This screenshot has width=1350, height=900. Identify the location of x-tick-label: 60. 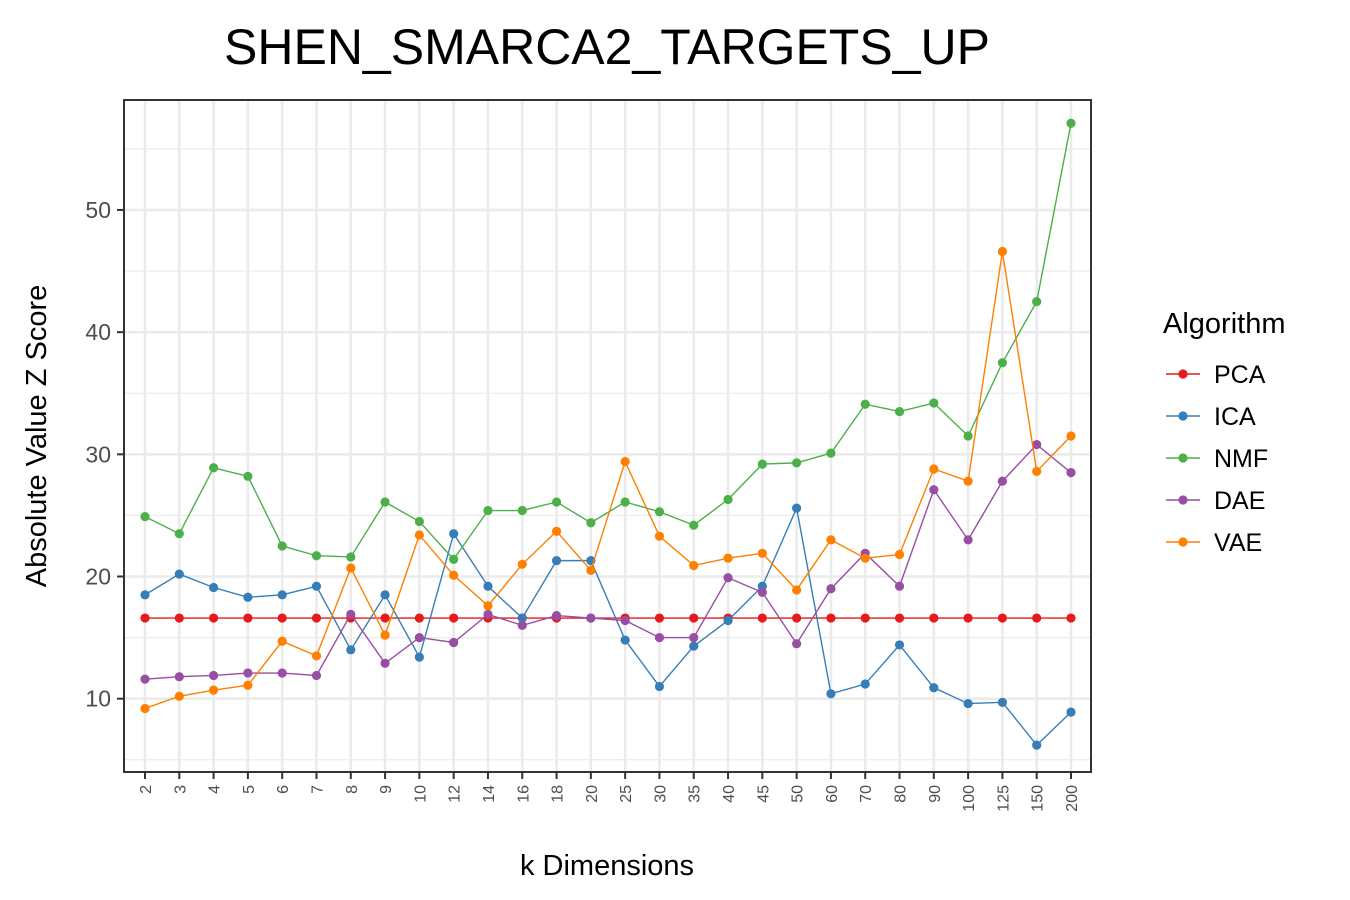
(832, 794).